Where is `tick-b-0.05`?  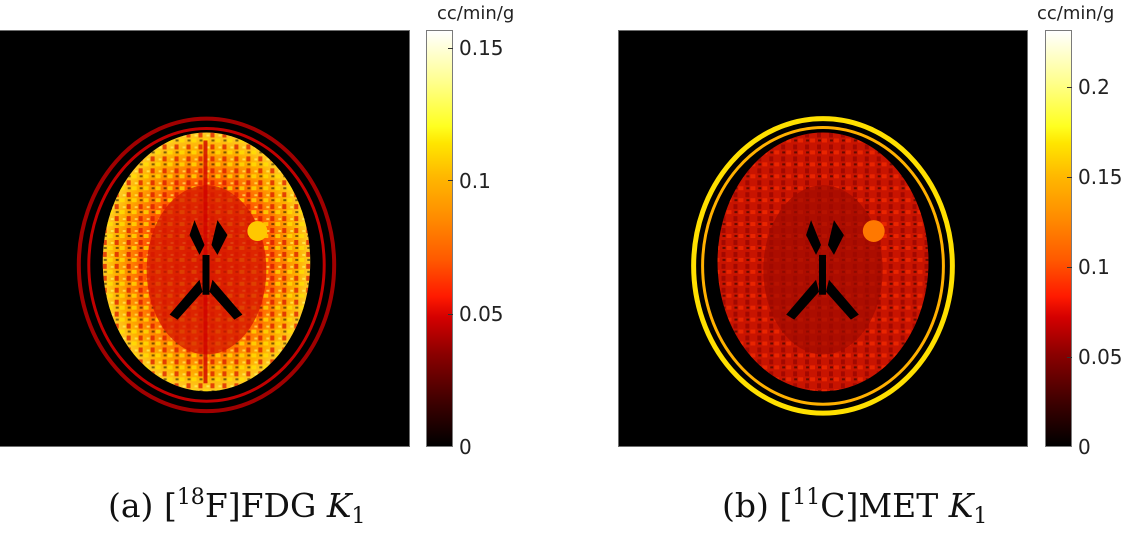 tick-b-0.05 is located at coordinates (1069, 357).